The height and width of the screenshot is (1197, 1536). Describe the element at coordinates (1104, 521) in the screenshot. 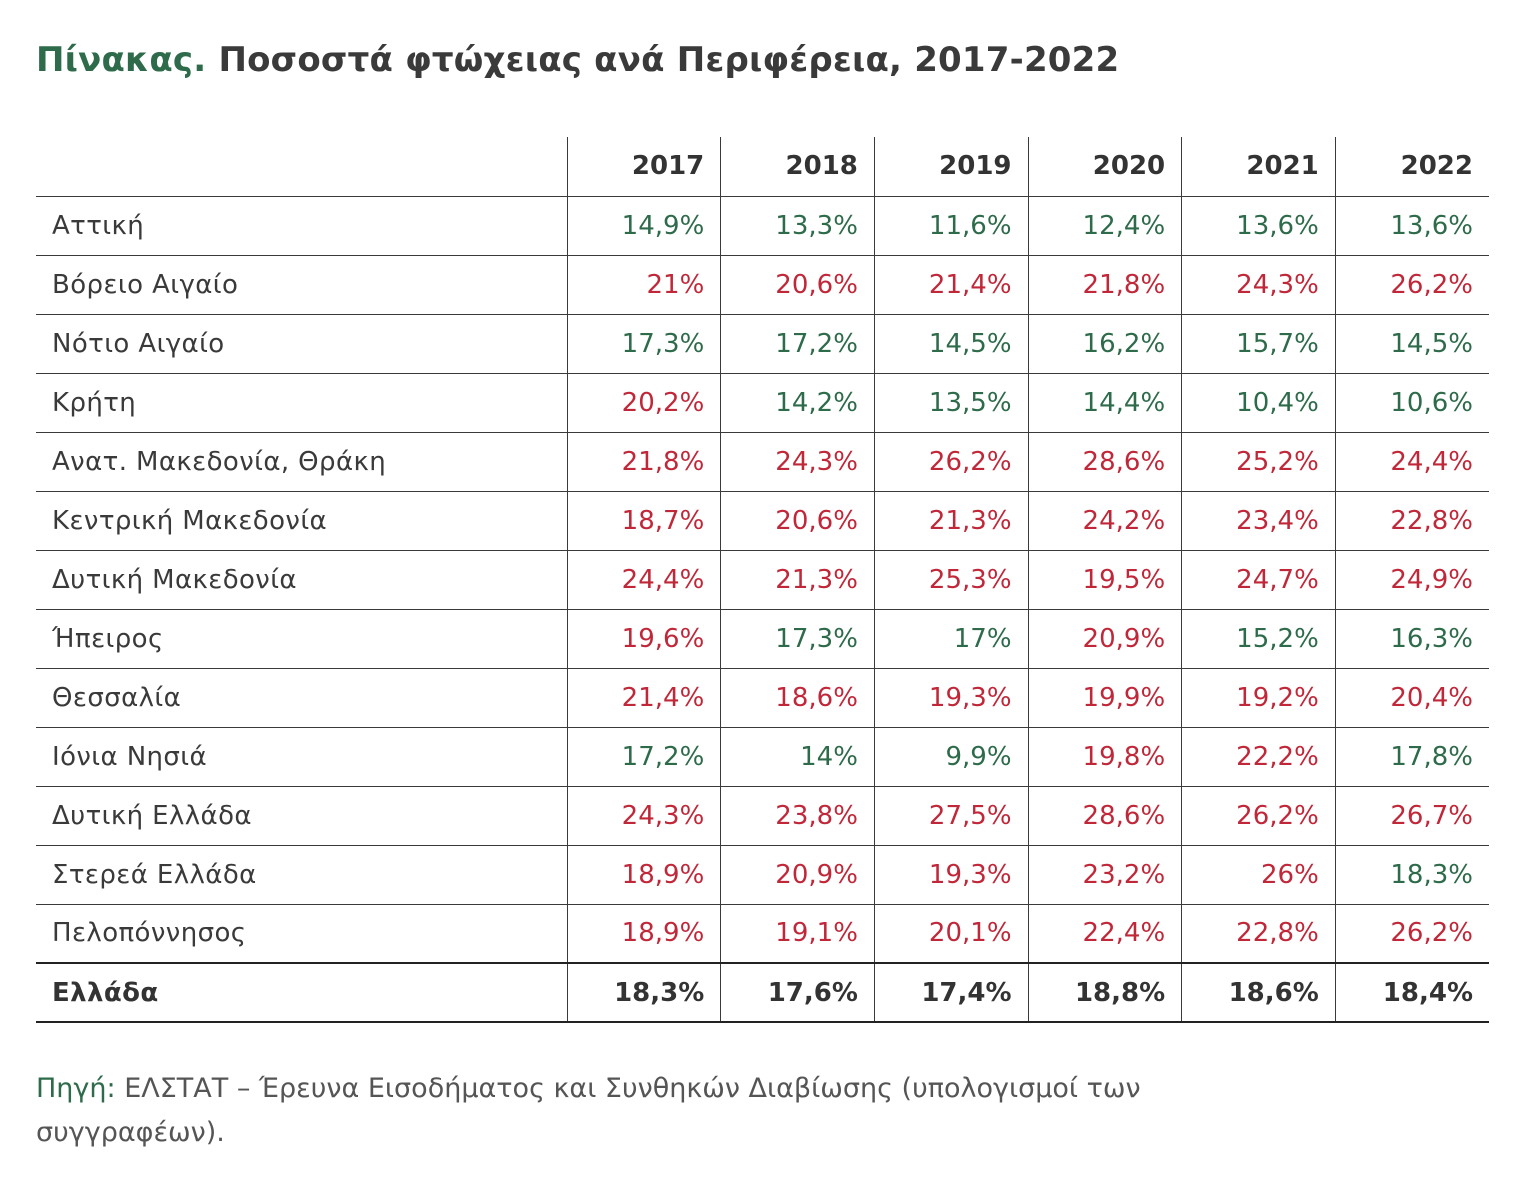

I see `poverty-rate-cell: 24,2%` at that location.